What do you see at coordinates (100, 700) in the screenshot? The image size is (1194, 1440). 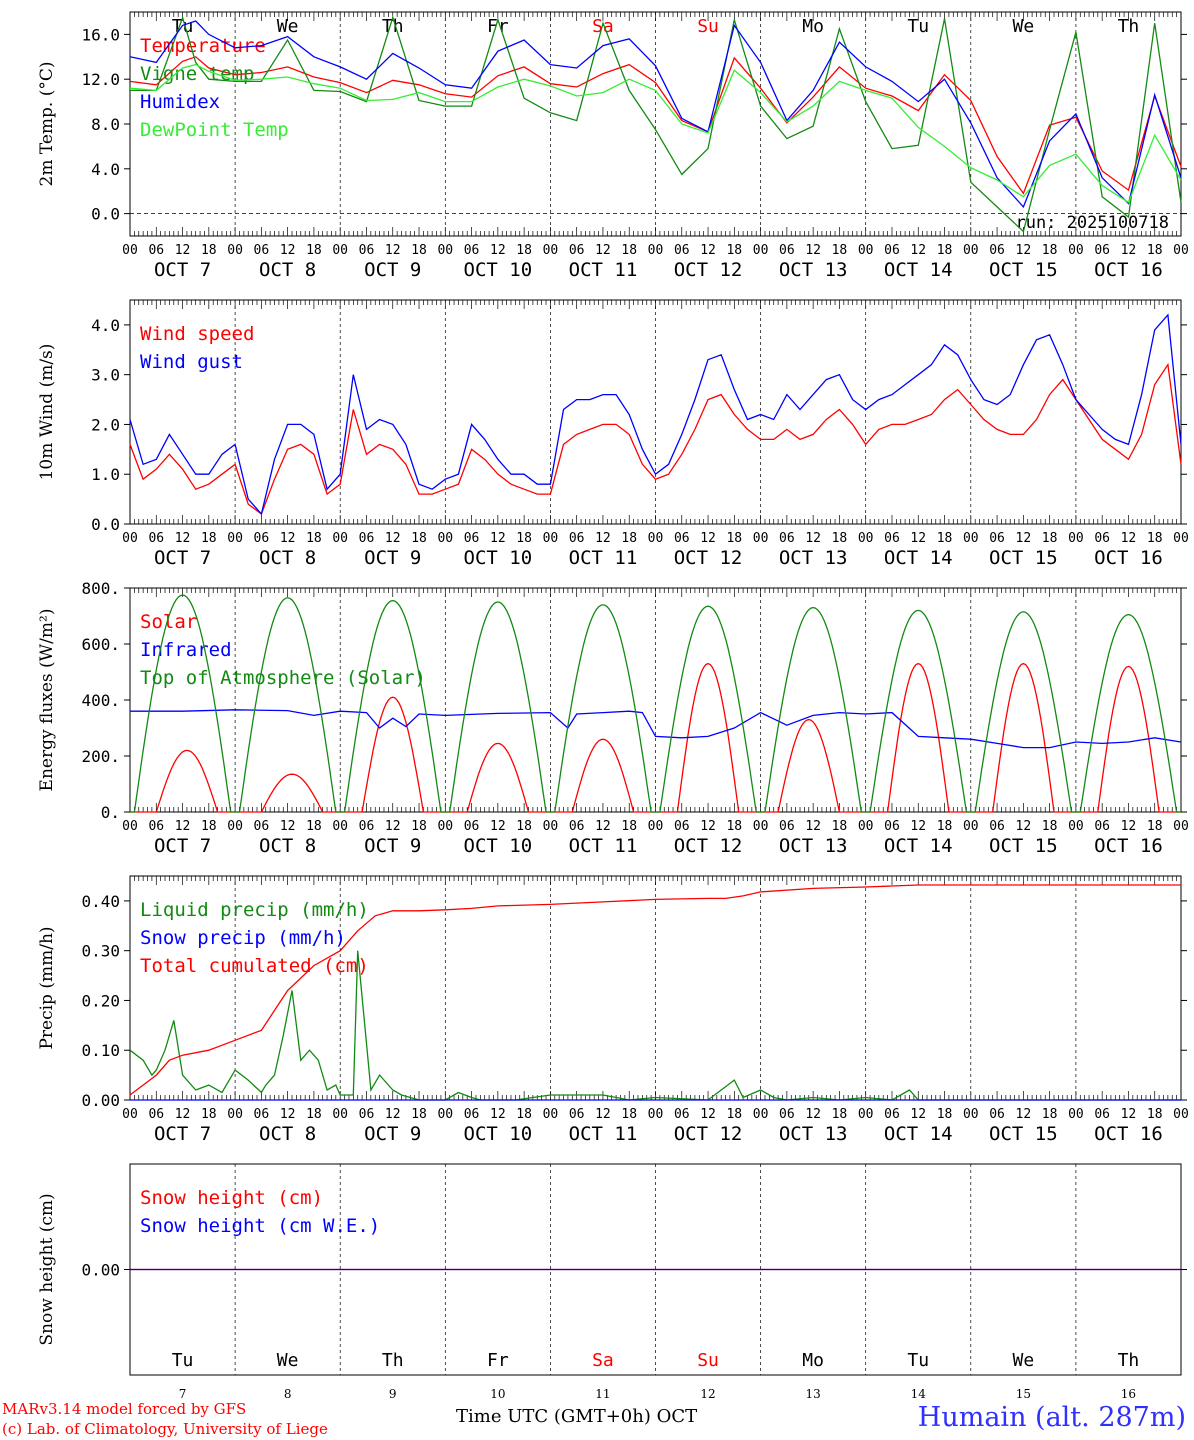 I see `y-tick-label: 400.` at bounding box center [100, 700].